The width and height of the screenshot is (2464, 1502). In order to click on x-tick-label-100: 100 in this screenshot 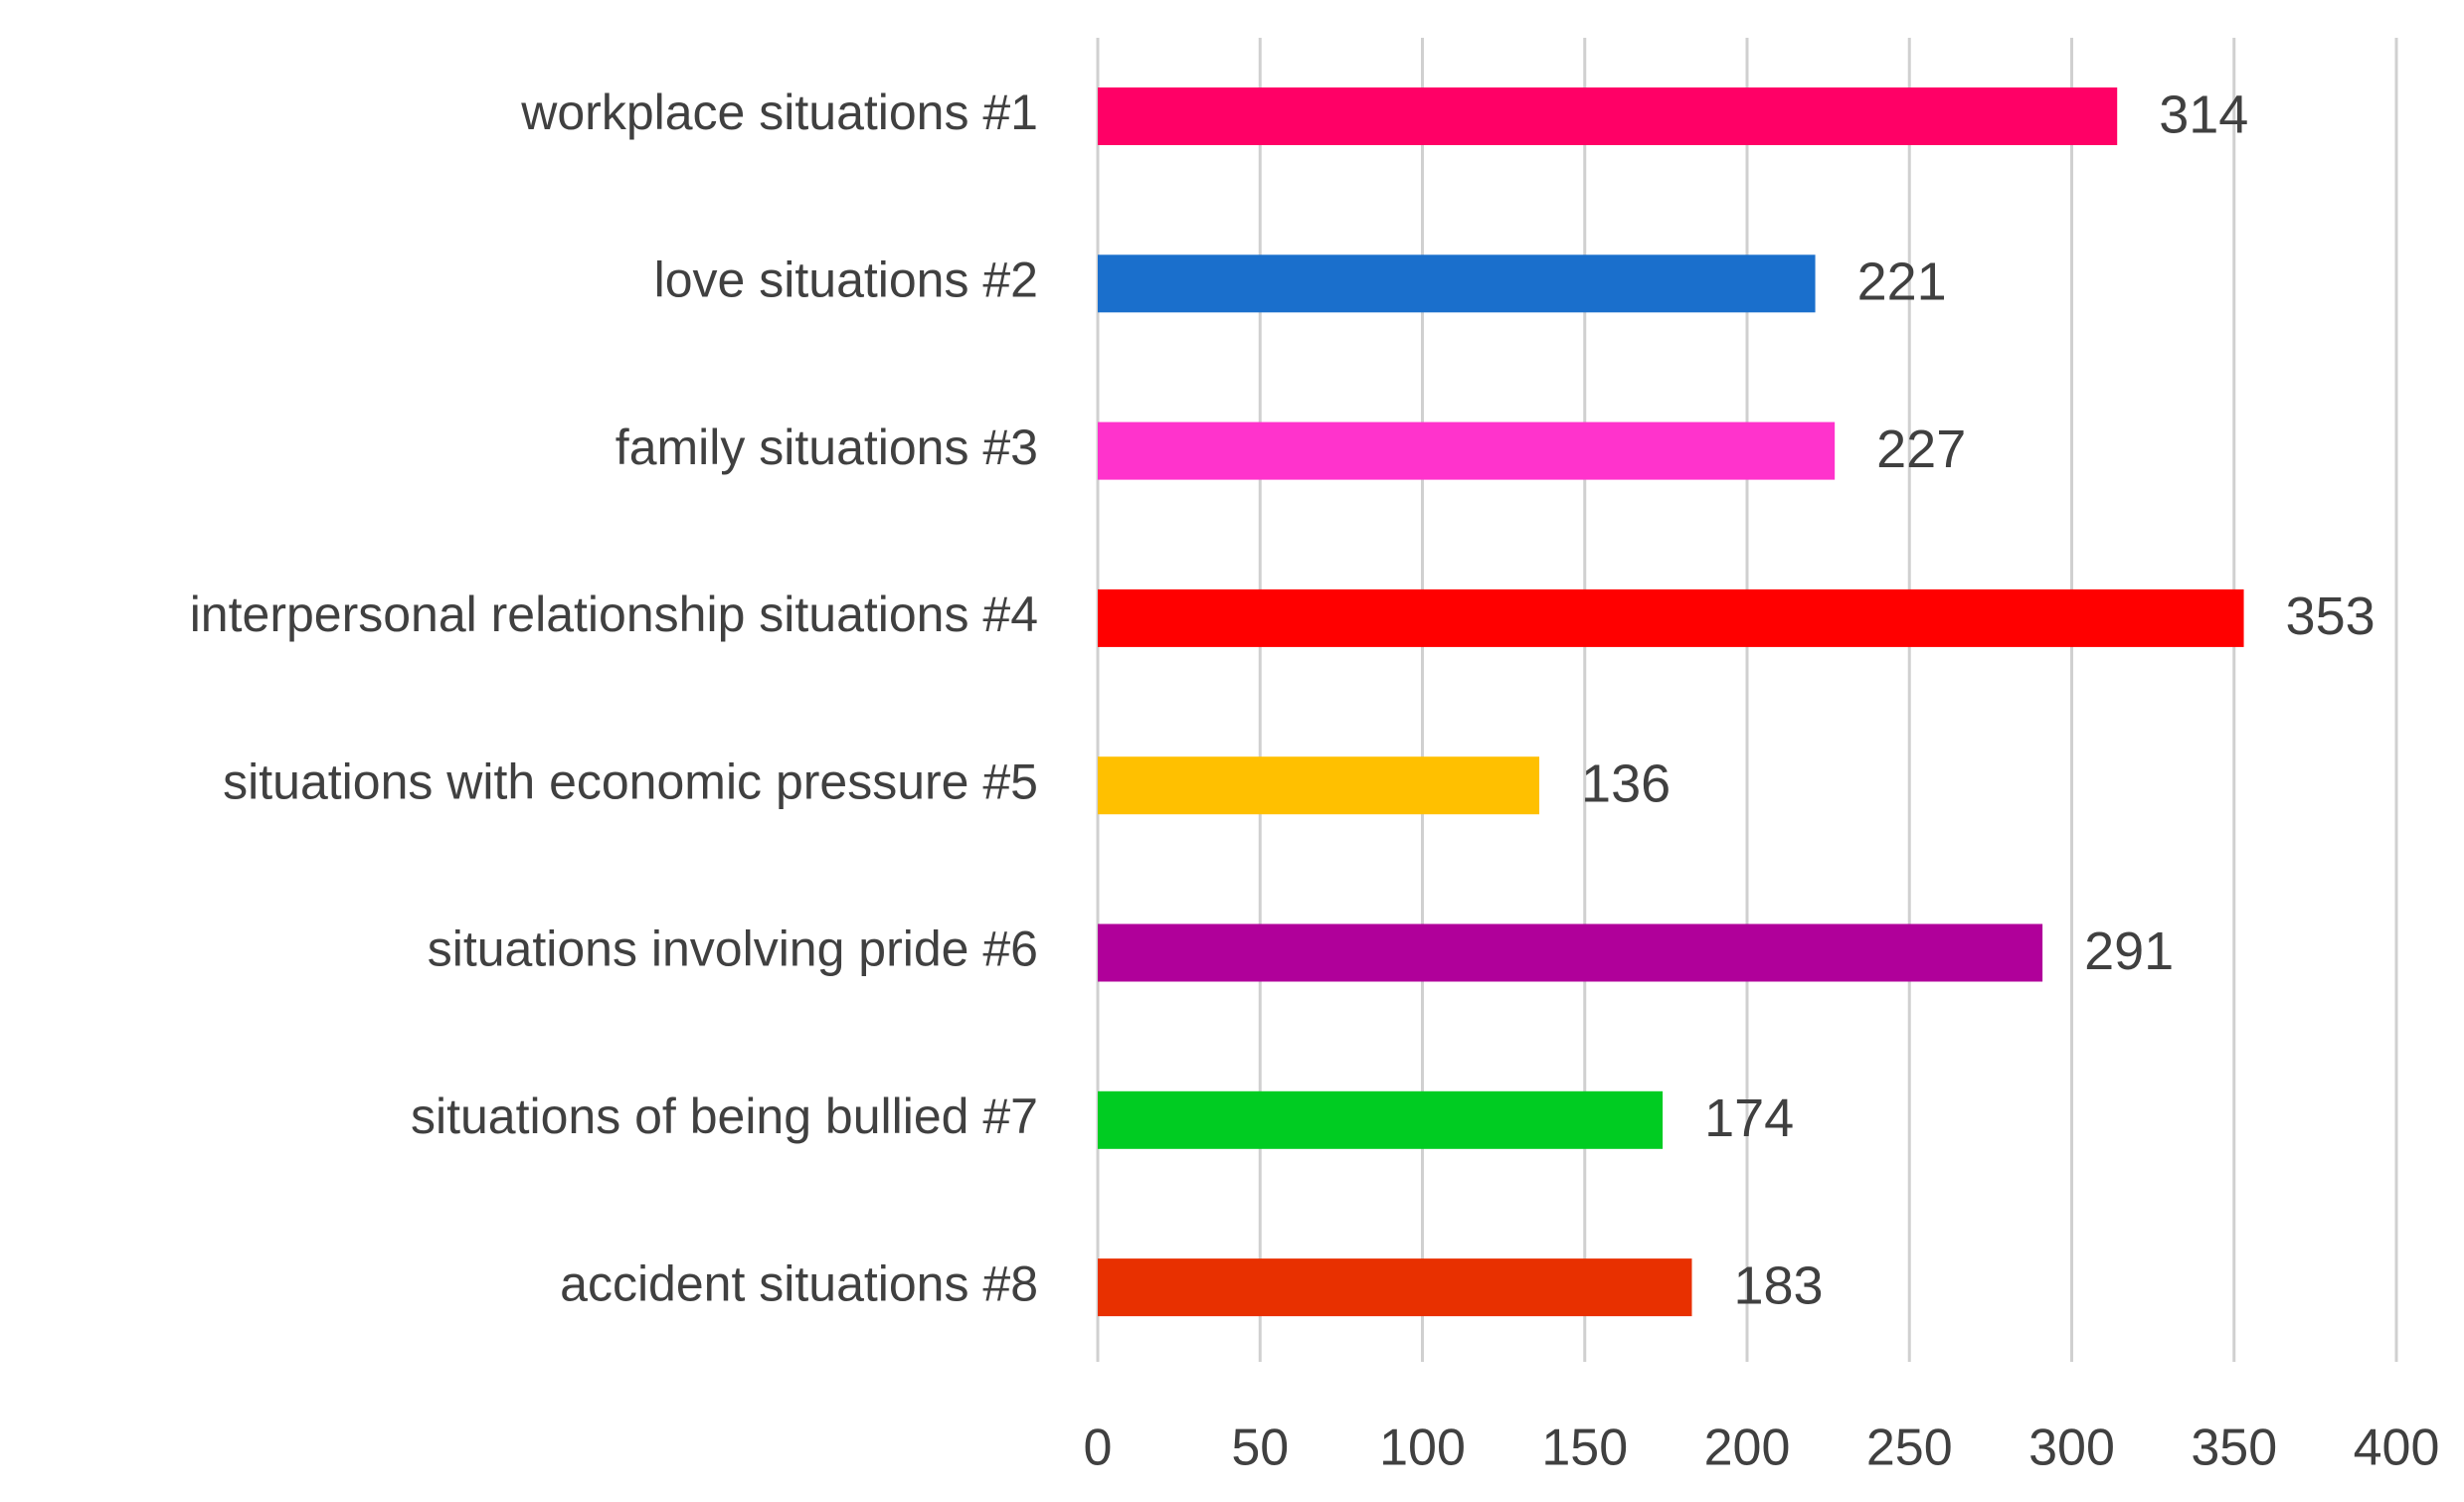, I will do `click(1422, 1448)`.